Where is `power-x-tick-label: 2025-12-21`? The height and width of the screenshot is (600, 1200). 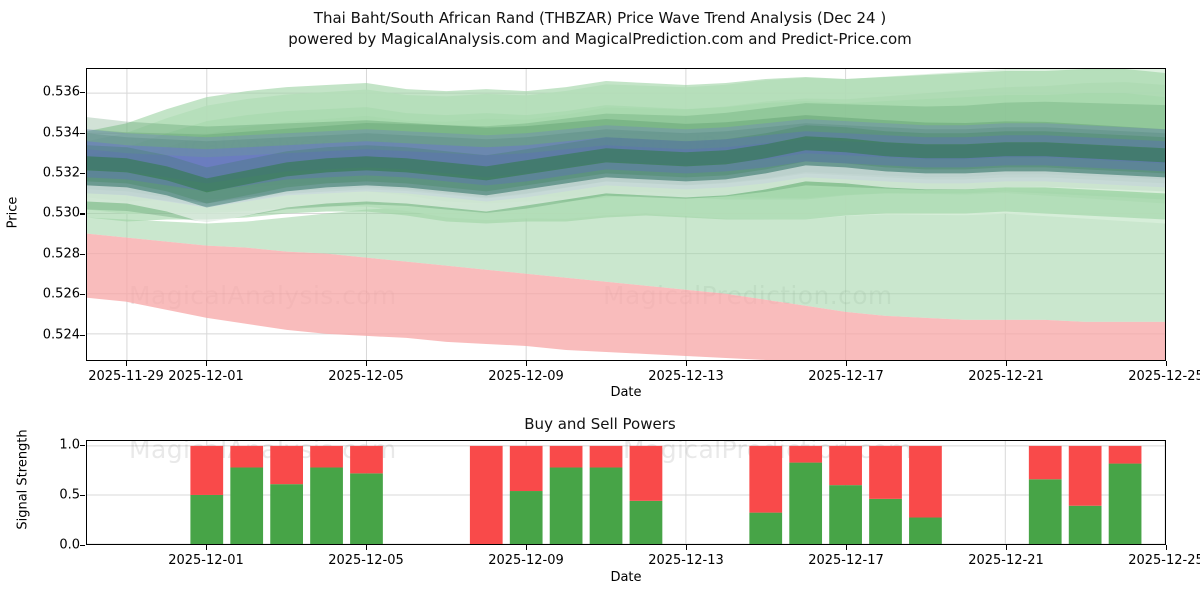
power-x-tick-label: 2025-12-21 is located at coordinates (1006, 560).